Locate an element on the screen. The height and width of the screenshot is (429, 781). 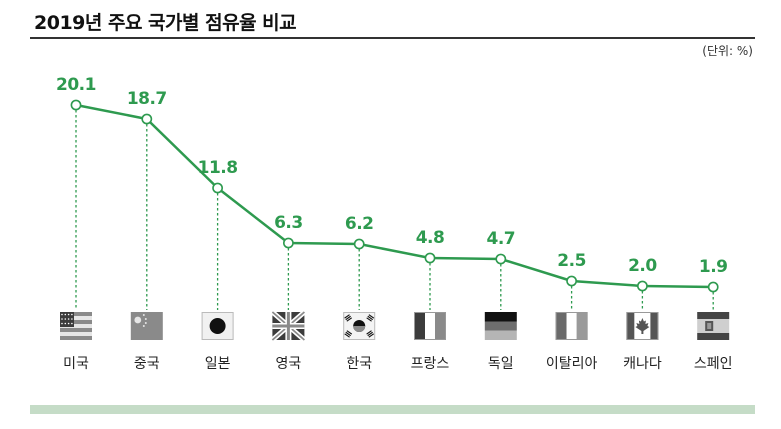
category-label: 일본 is located at coordinates (218, 364).